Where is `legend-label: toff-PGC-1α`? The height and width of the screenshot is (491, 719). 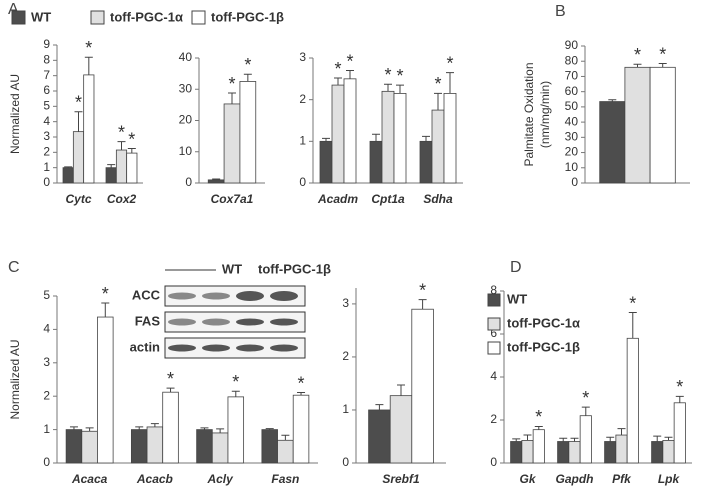 legend-label: toff-PGC-1α is located at coordinates (146, 16).